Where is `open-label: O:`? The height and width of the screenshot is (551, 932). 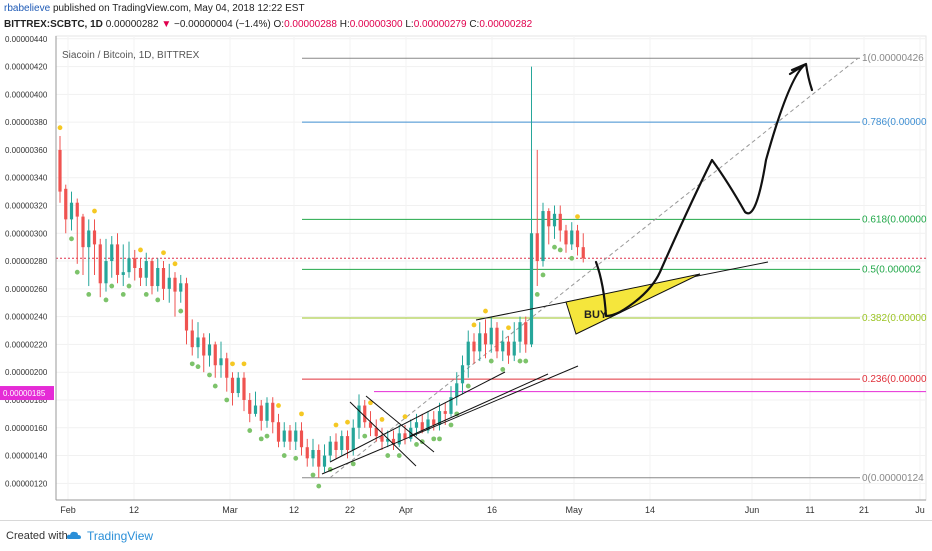 open-label: O: is located at coordinates (279, 24).